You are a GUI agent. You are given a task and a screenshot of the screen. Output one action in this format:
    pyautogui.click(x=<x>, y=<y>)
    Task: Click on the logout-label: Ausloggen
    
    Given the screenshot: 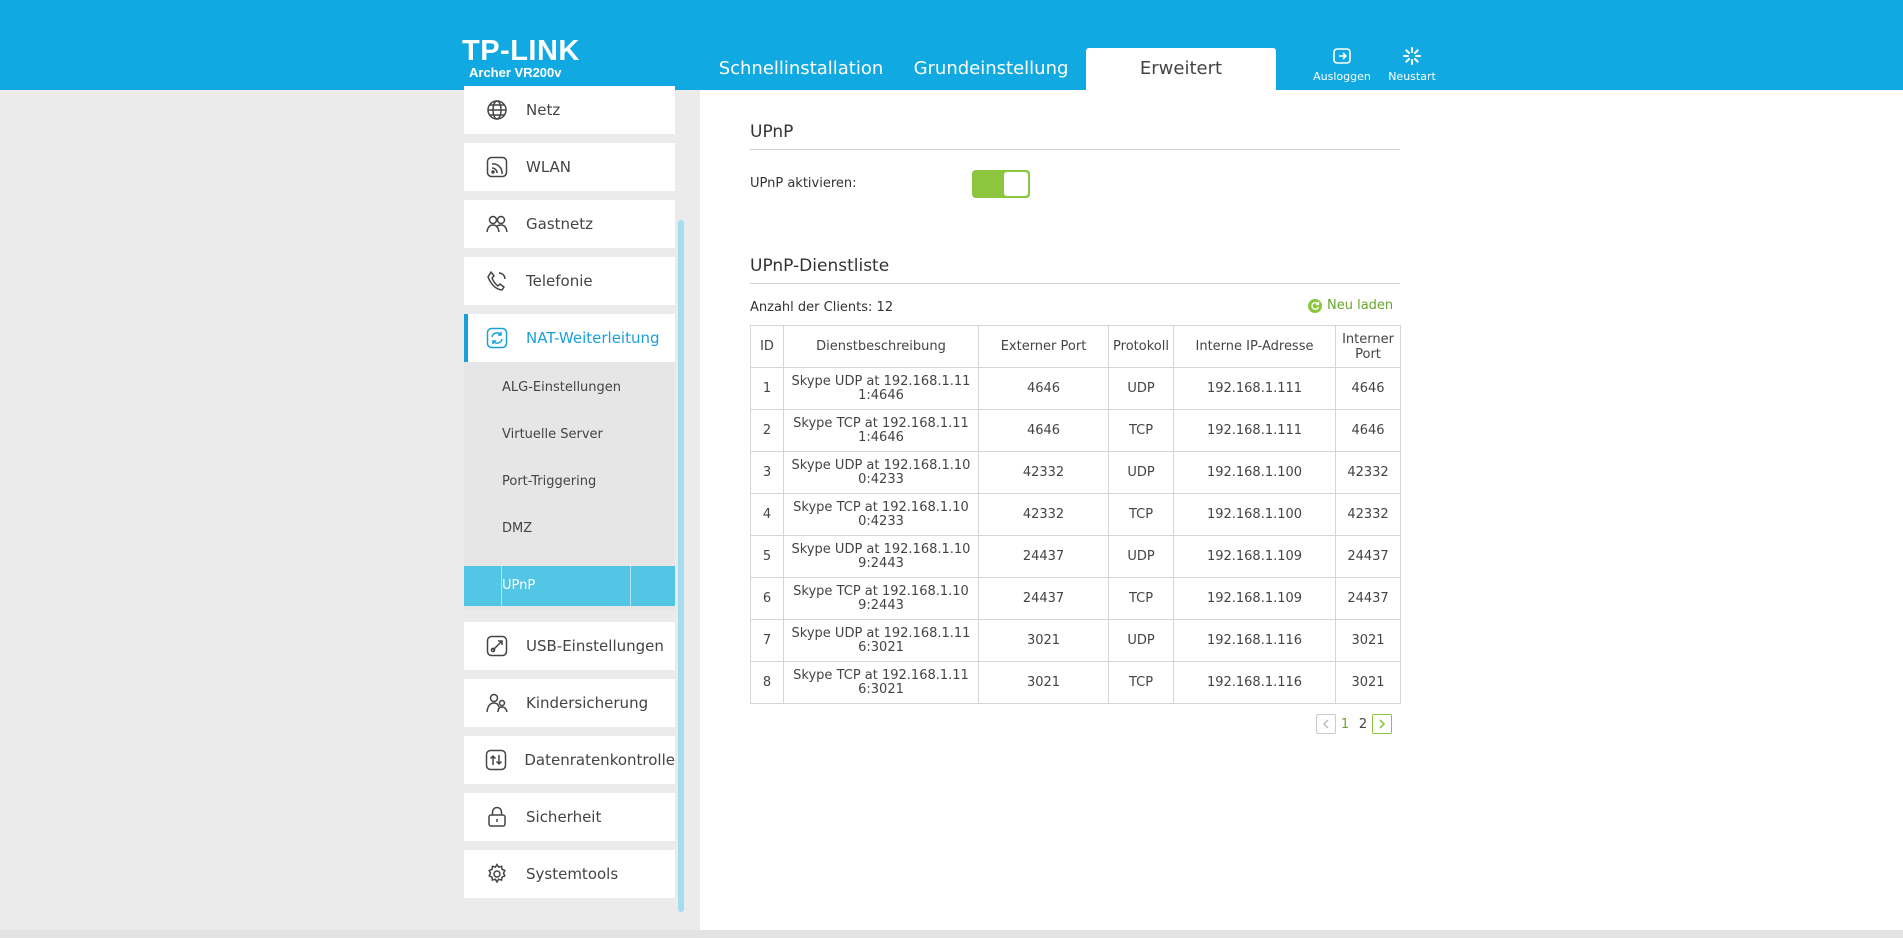 What is the action you would take?
    pyautogui.click(x=1342, y=76)
    